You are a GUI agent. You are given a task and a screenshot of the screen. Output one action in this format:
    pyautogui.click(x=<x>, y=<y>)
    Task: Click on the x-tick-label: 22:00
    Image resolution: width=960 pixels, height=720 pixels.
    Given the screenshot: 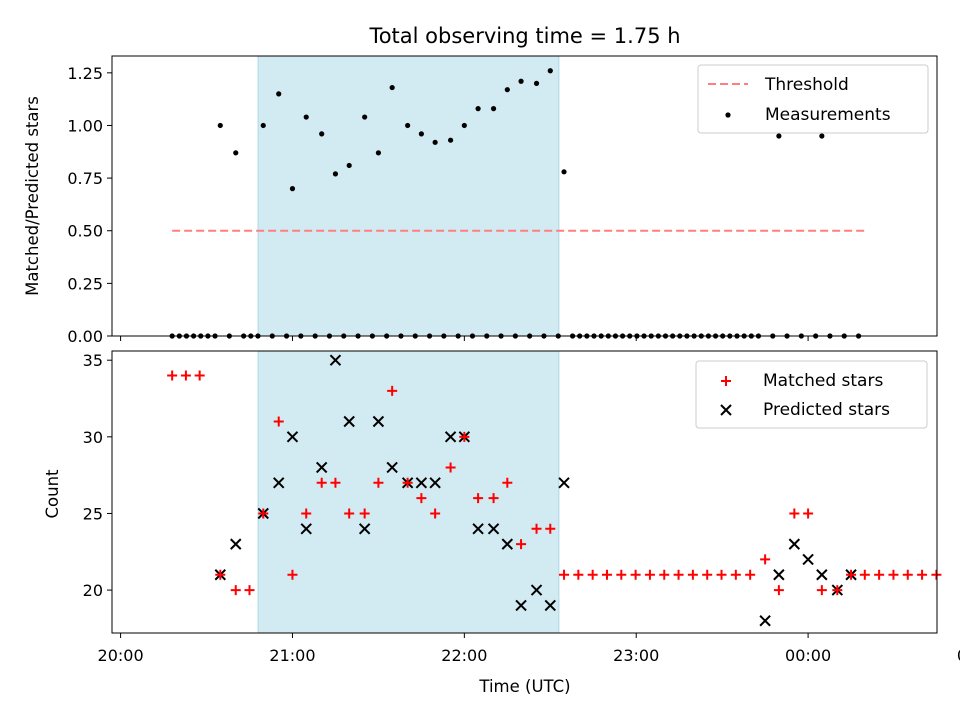 What is the action you would take?
    pyautogui.click(x=464, y=655)
    